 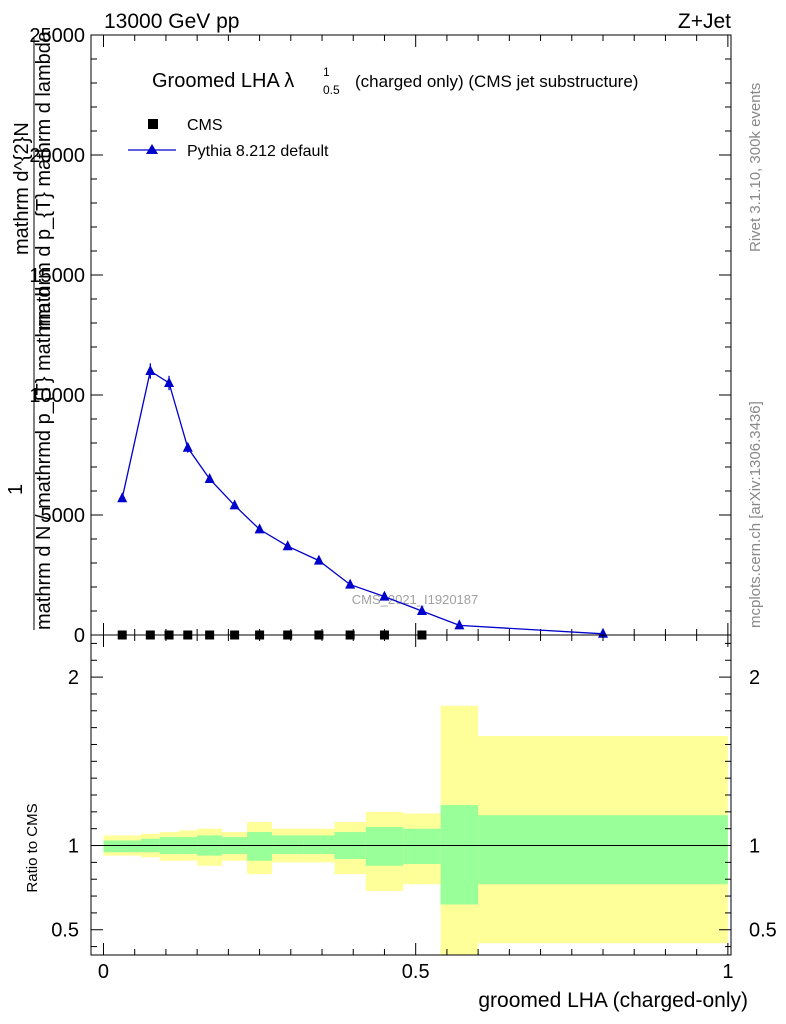 What do you see at coordinates (704, 21) in the screenshot?
I see `header-process: Z+Jet` at bounding box center [704, 21].